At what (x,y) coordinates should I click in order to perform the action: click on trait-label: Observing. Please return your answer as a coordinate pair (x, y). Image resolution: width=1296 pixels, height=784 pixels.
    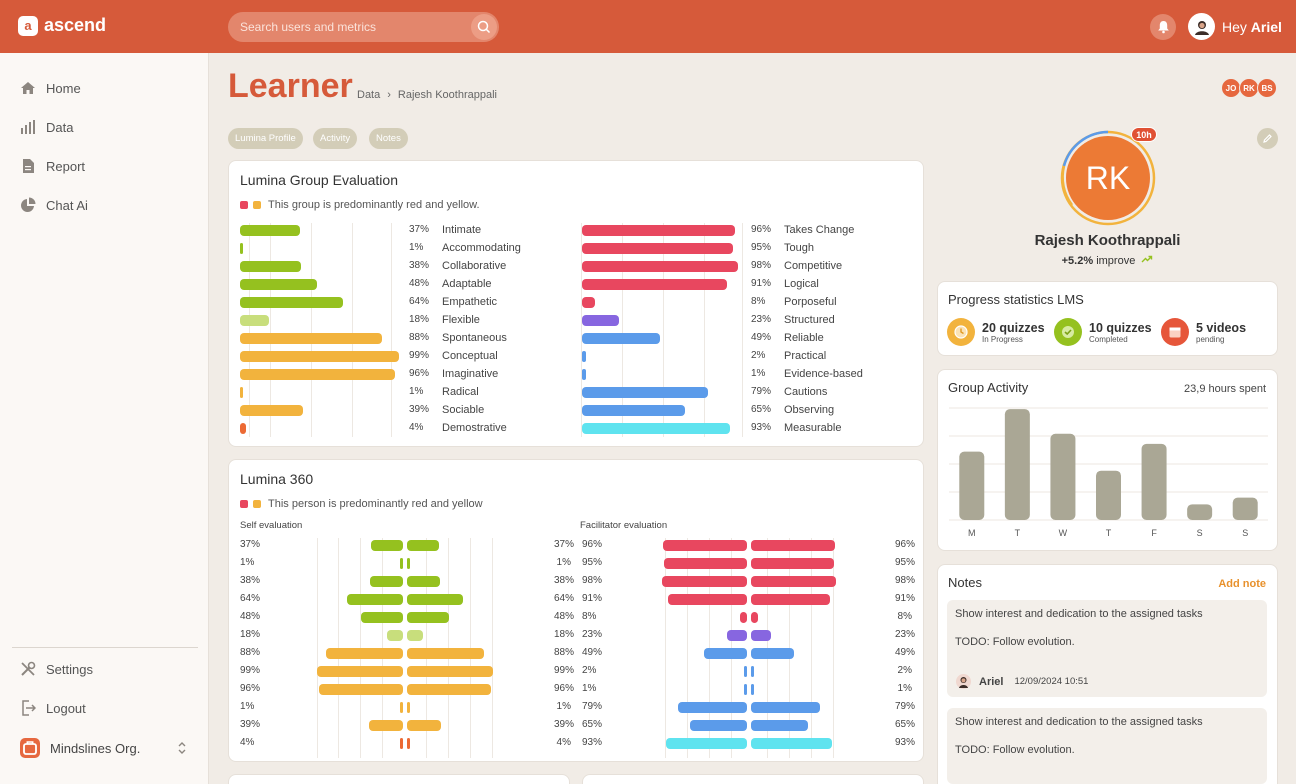
    Looking at the image, I should click on (809, 410).